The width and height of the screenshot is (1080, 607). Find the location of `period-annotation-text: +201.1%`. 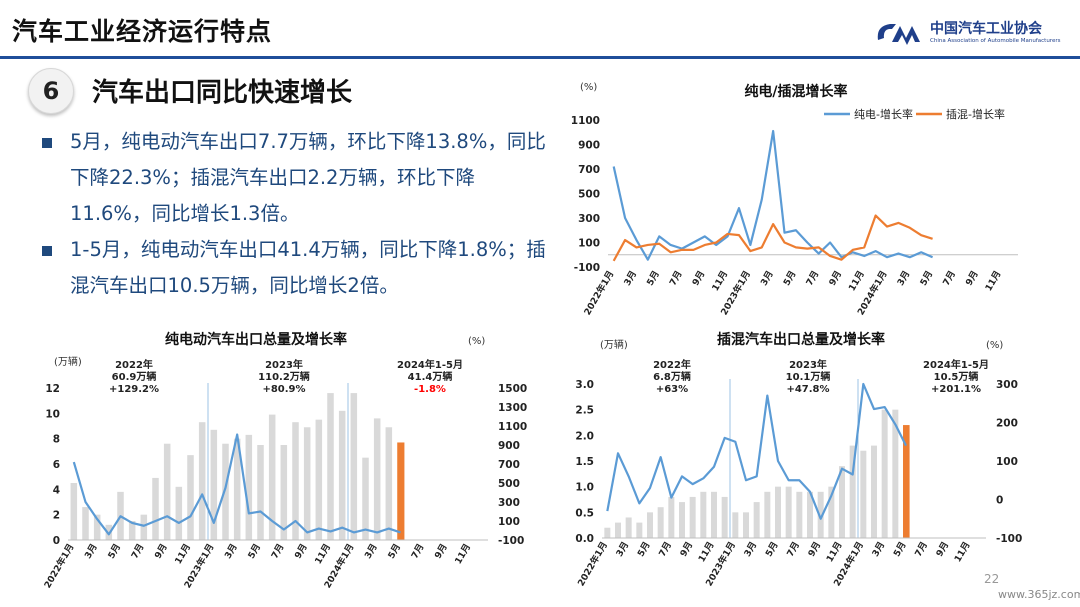

period-annotation-text: +201.1% is located at coordinates (956, 389).